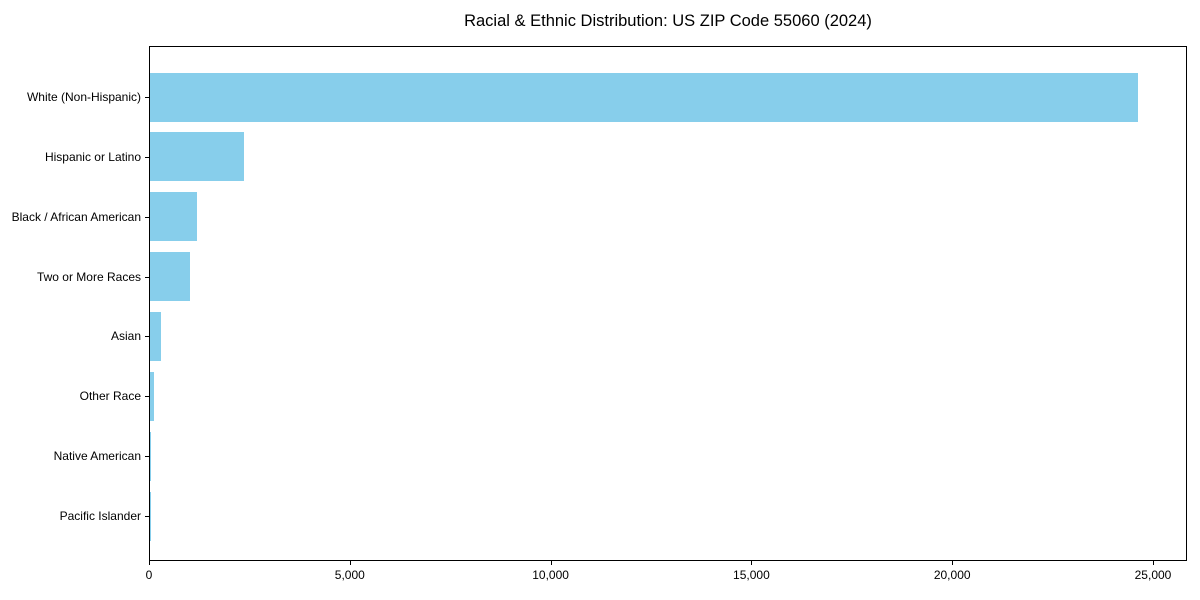 This screenshot has height=600, width=1200. Describe the element at coordinates (100, 516) in the screenshot. I see `y-axis-label: Pacific Islander` at that location.